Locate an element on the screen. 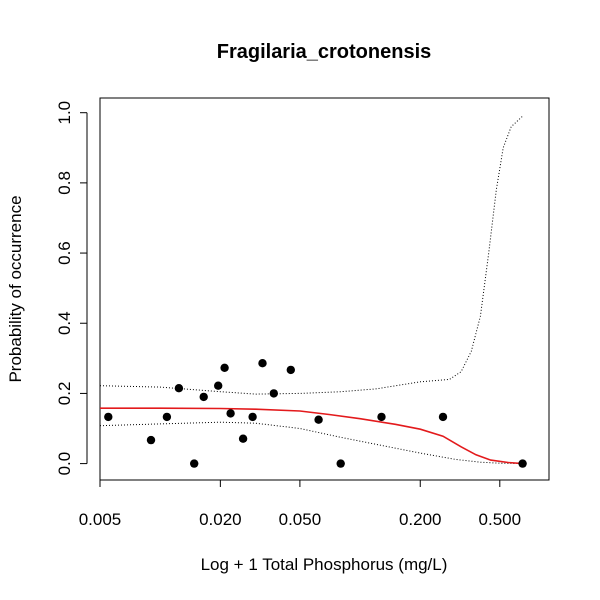 Image resolution: width=600 pixels, height=600 pixels. x-tick-label: 0.200 is located at coordinates (420, 519).